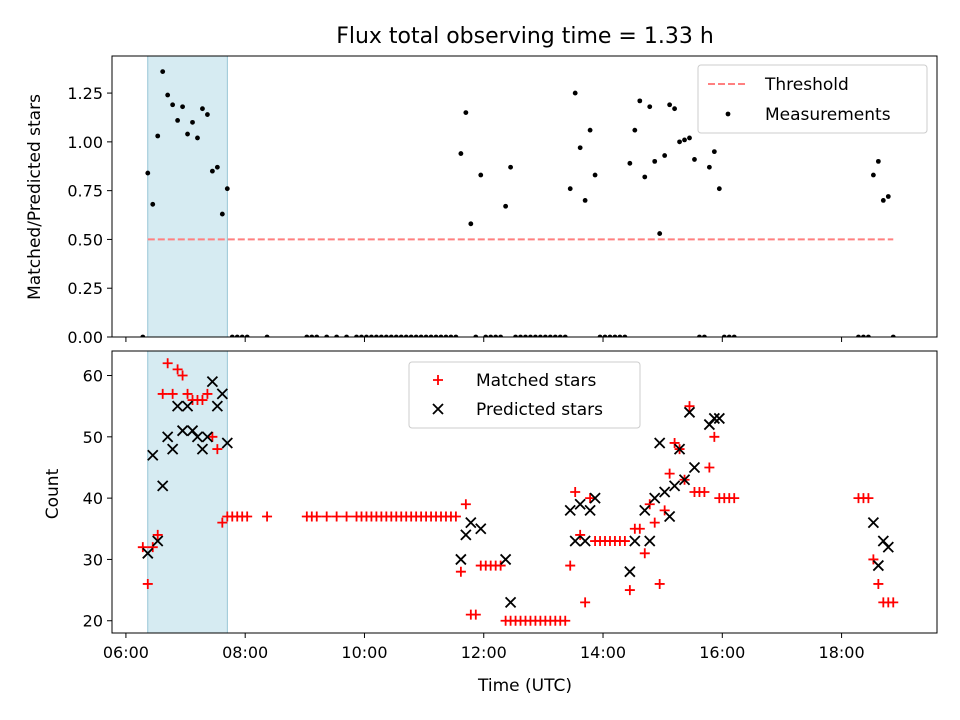 The height and width of the screenshot is (720, 960). What do you see at coordinates (728, 114) in the screenshot?
I see `legend-measurements-swatch` at bounding box center [728, 114].